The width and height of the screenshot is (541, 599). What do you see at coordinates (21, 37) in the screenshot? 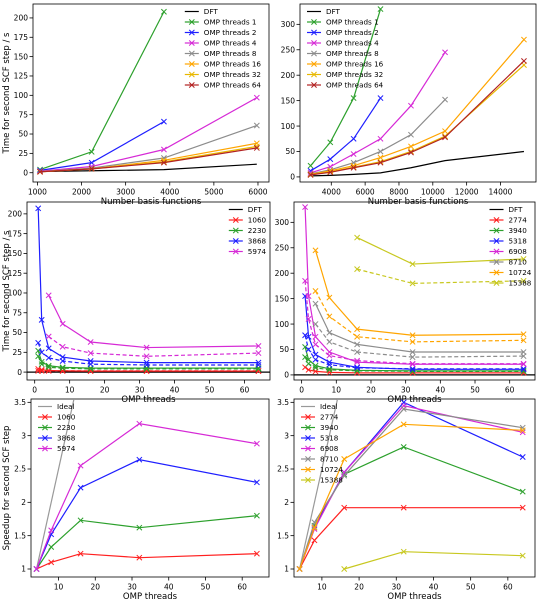
I see `y-tick-label: 175` at bounding box center [21, 37].